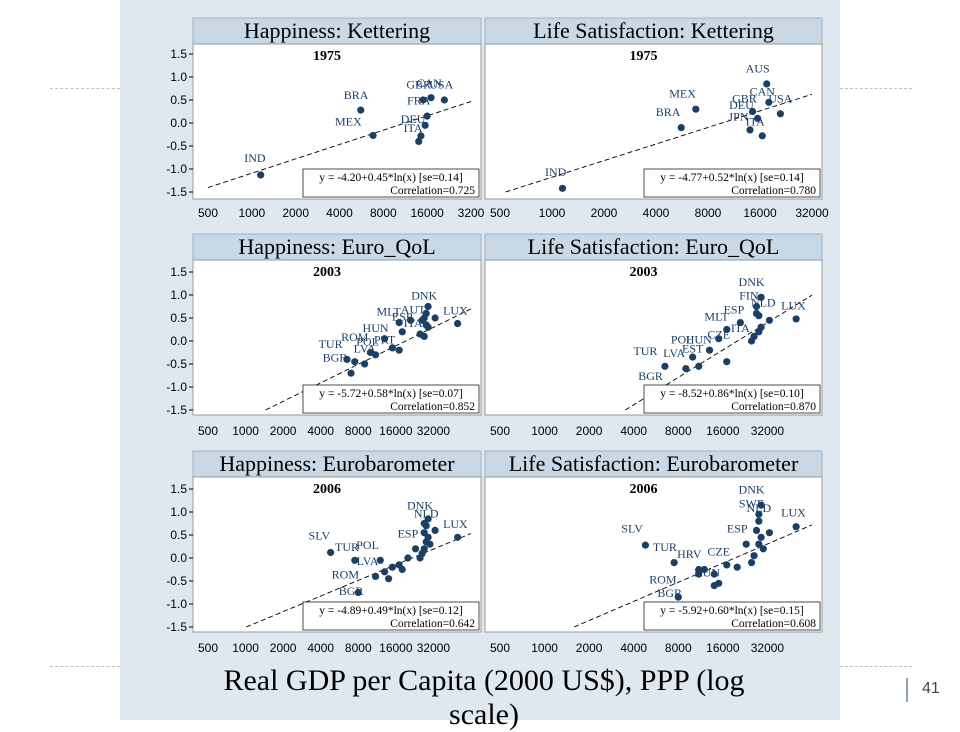 This screenshot has height=732, width=960. What do you see at coordinates (441, 85) in the screenshot?
I see `point-label: USA` at bounding box center [441, 85].